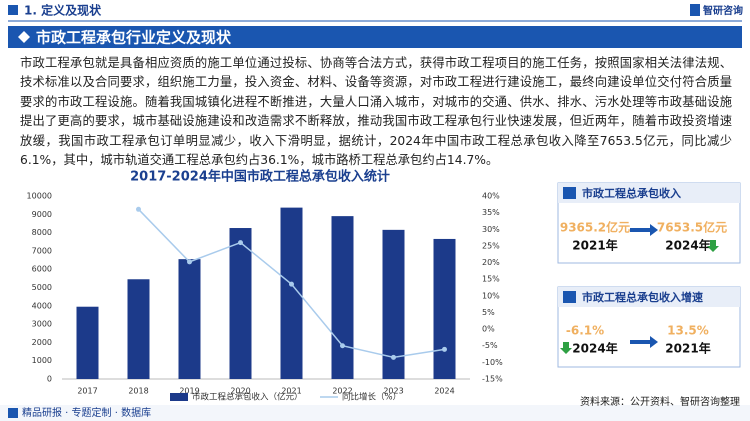  Describe the element at coordinates (491, 245) in the screenshot. I see `y2-tick-label: 25%` at that location.